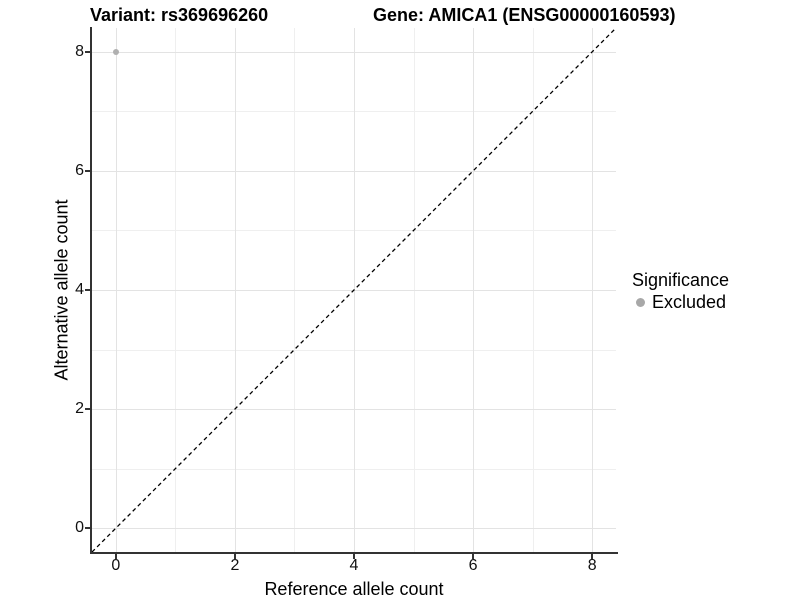 The width and height of the screenshot is (800, 600). Describe the element at coordinates (79, 528) in the screenshot. I see `y-tick-label: 0` at that location.